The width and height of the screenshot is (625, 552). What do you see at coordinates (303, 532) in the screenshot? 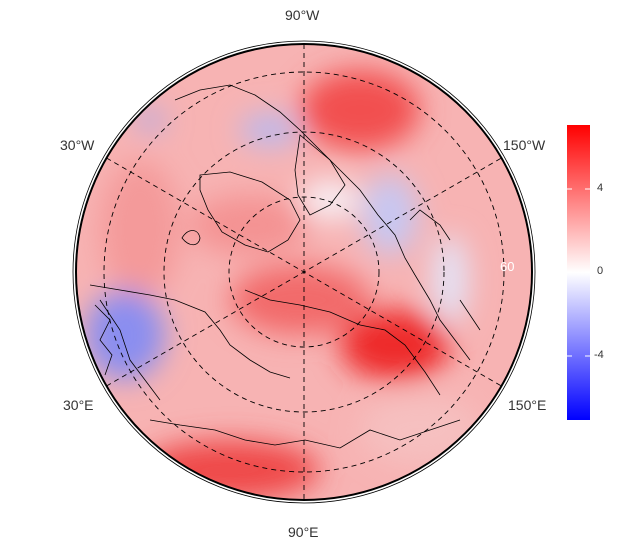
I see `lon-label-90e: 90°E` at bounding box center [303, 532].